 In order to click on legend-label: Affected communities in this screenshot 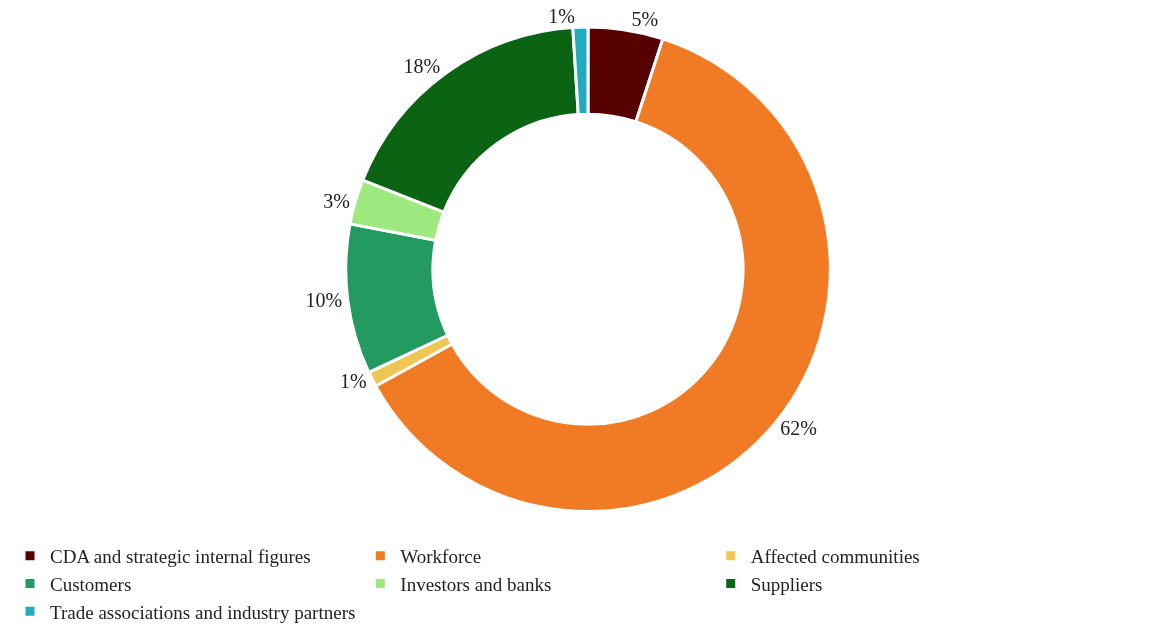, I will do `click(835, 557)`.